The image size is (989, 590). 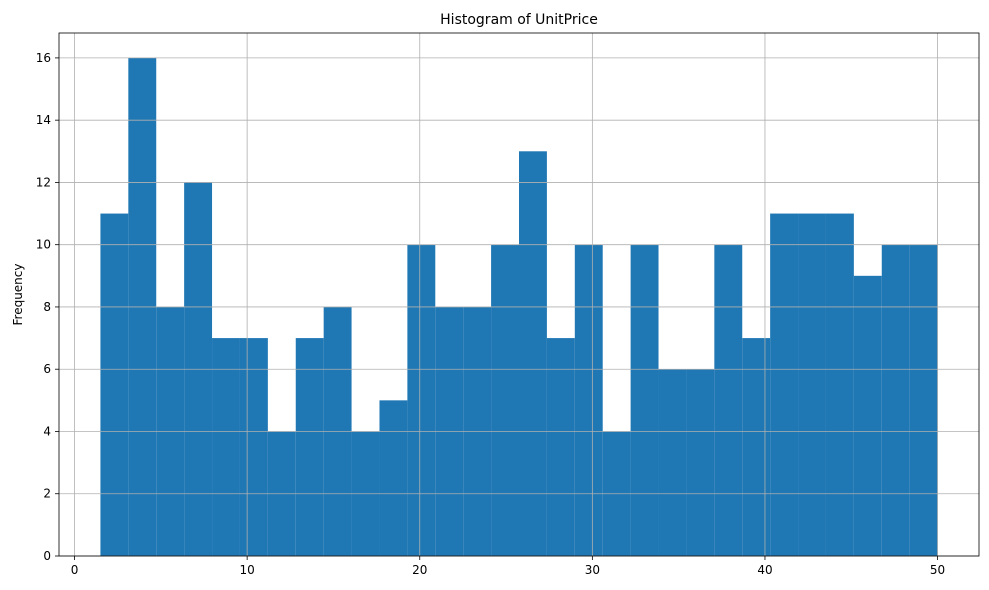 What do you see at coordinates (47, 431) in the screenshot?
I see `y-tick-label-2: 4` at bounding box center [47, 431].